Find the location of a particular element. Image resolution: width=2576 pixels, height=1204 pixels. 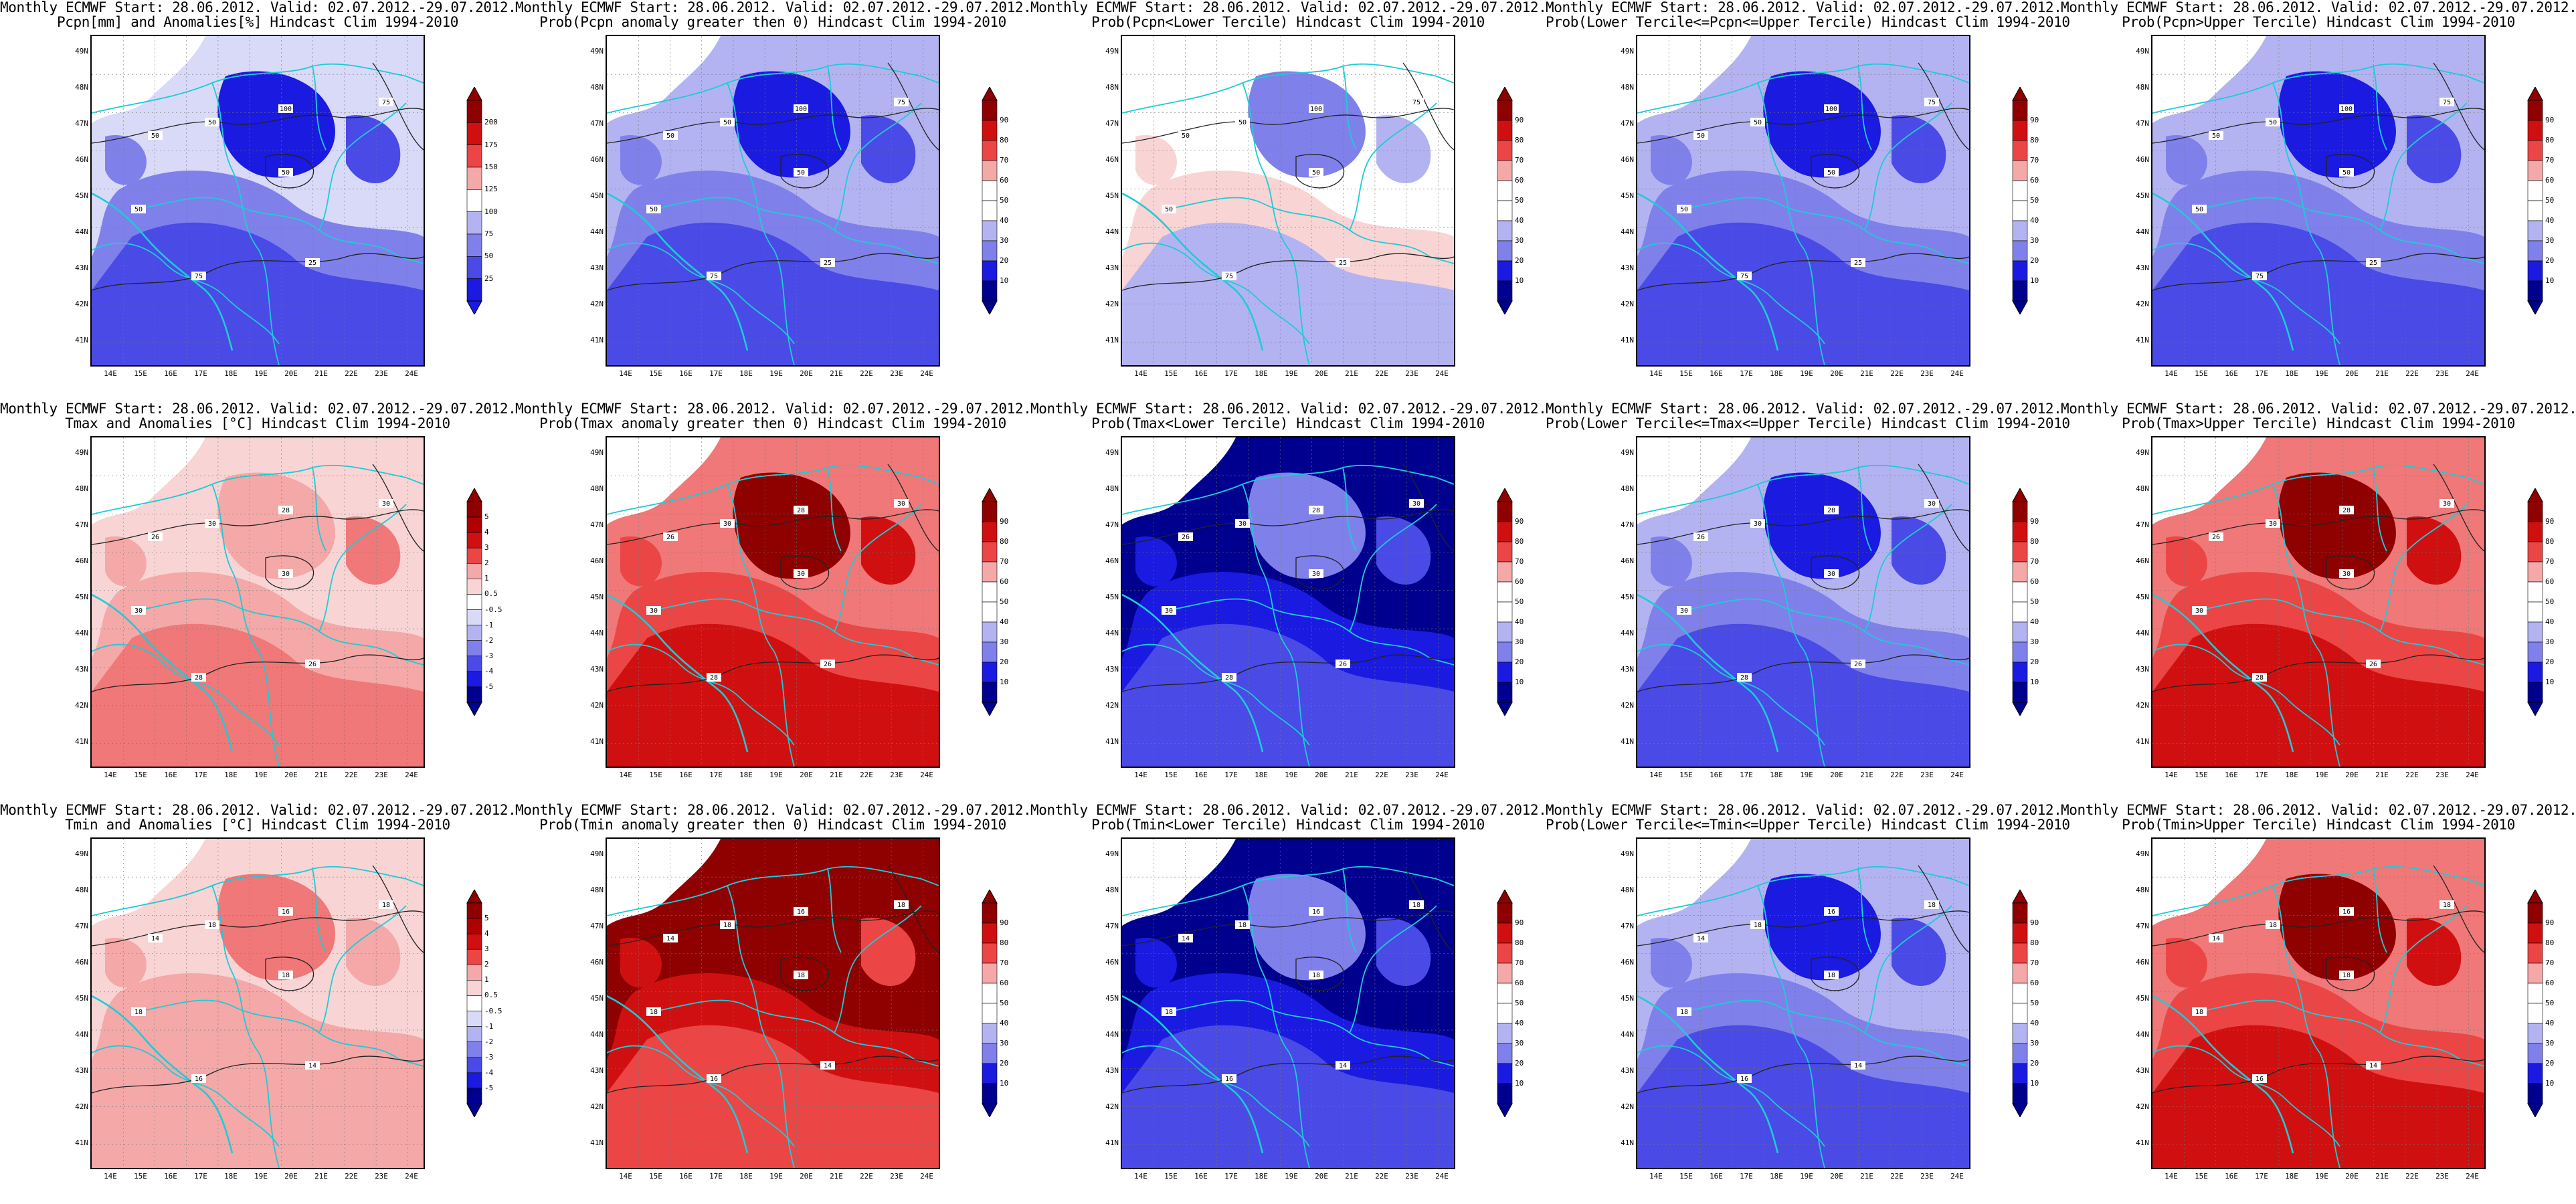

color-bar-label: 10 is located at coordinates (1004, 280).